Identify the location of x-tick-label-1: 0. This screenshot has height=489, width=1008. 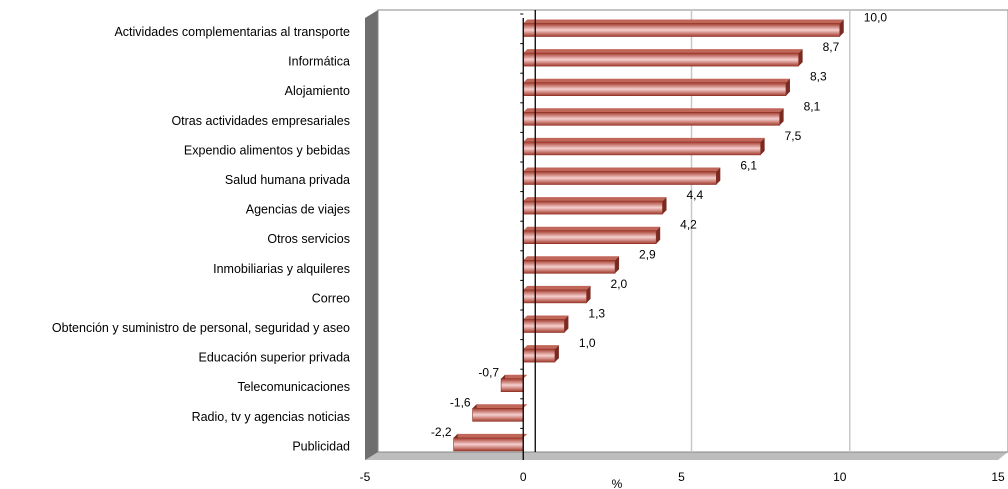
(523, 477).